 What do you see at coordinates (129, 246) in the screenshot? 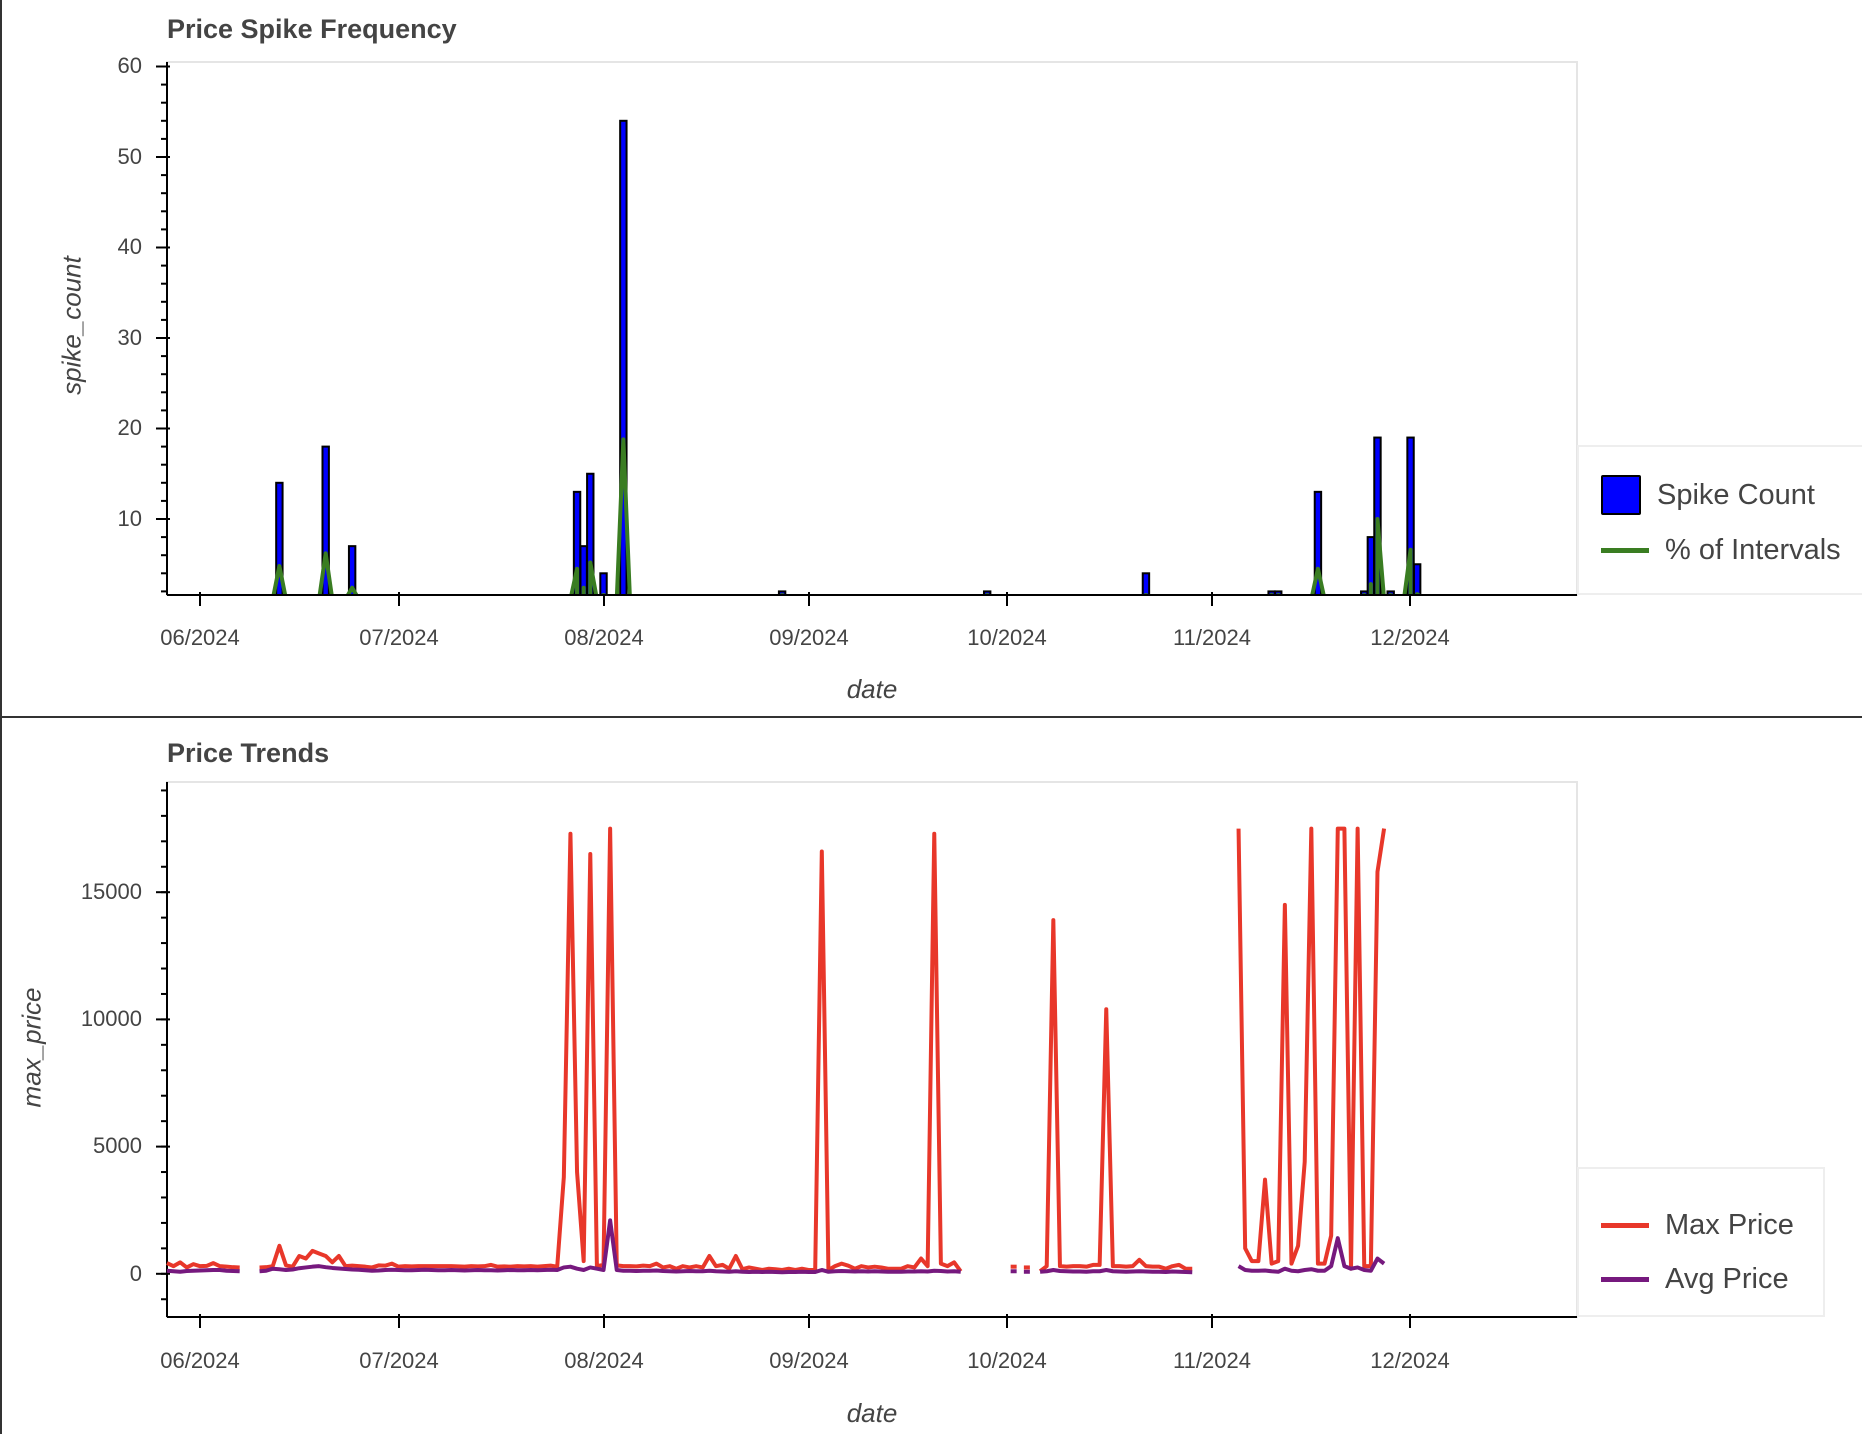
I see `y-tick-label: 40` at bounding box center [129, 246].